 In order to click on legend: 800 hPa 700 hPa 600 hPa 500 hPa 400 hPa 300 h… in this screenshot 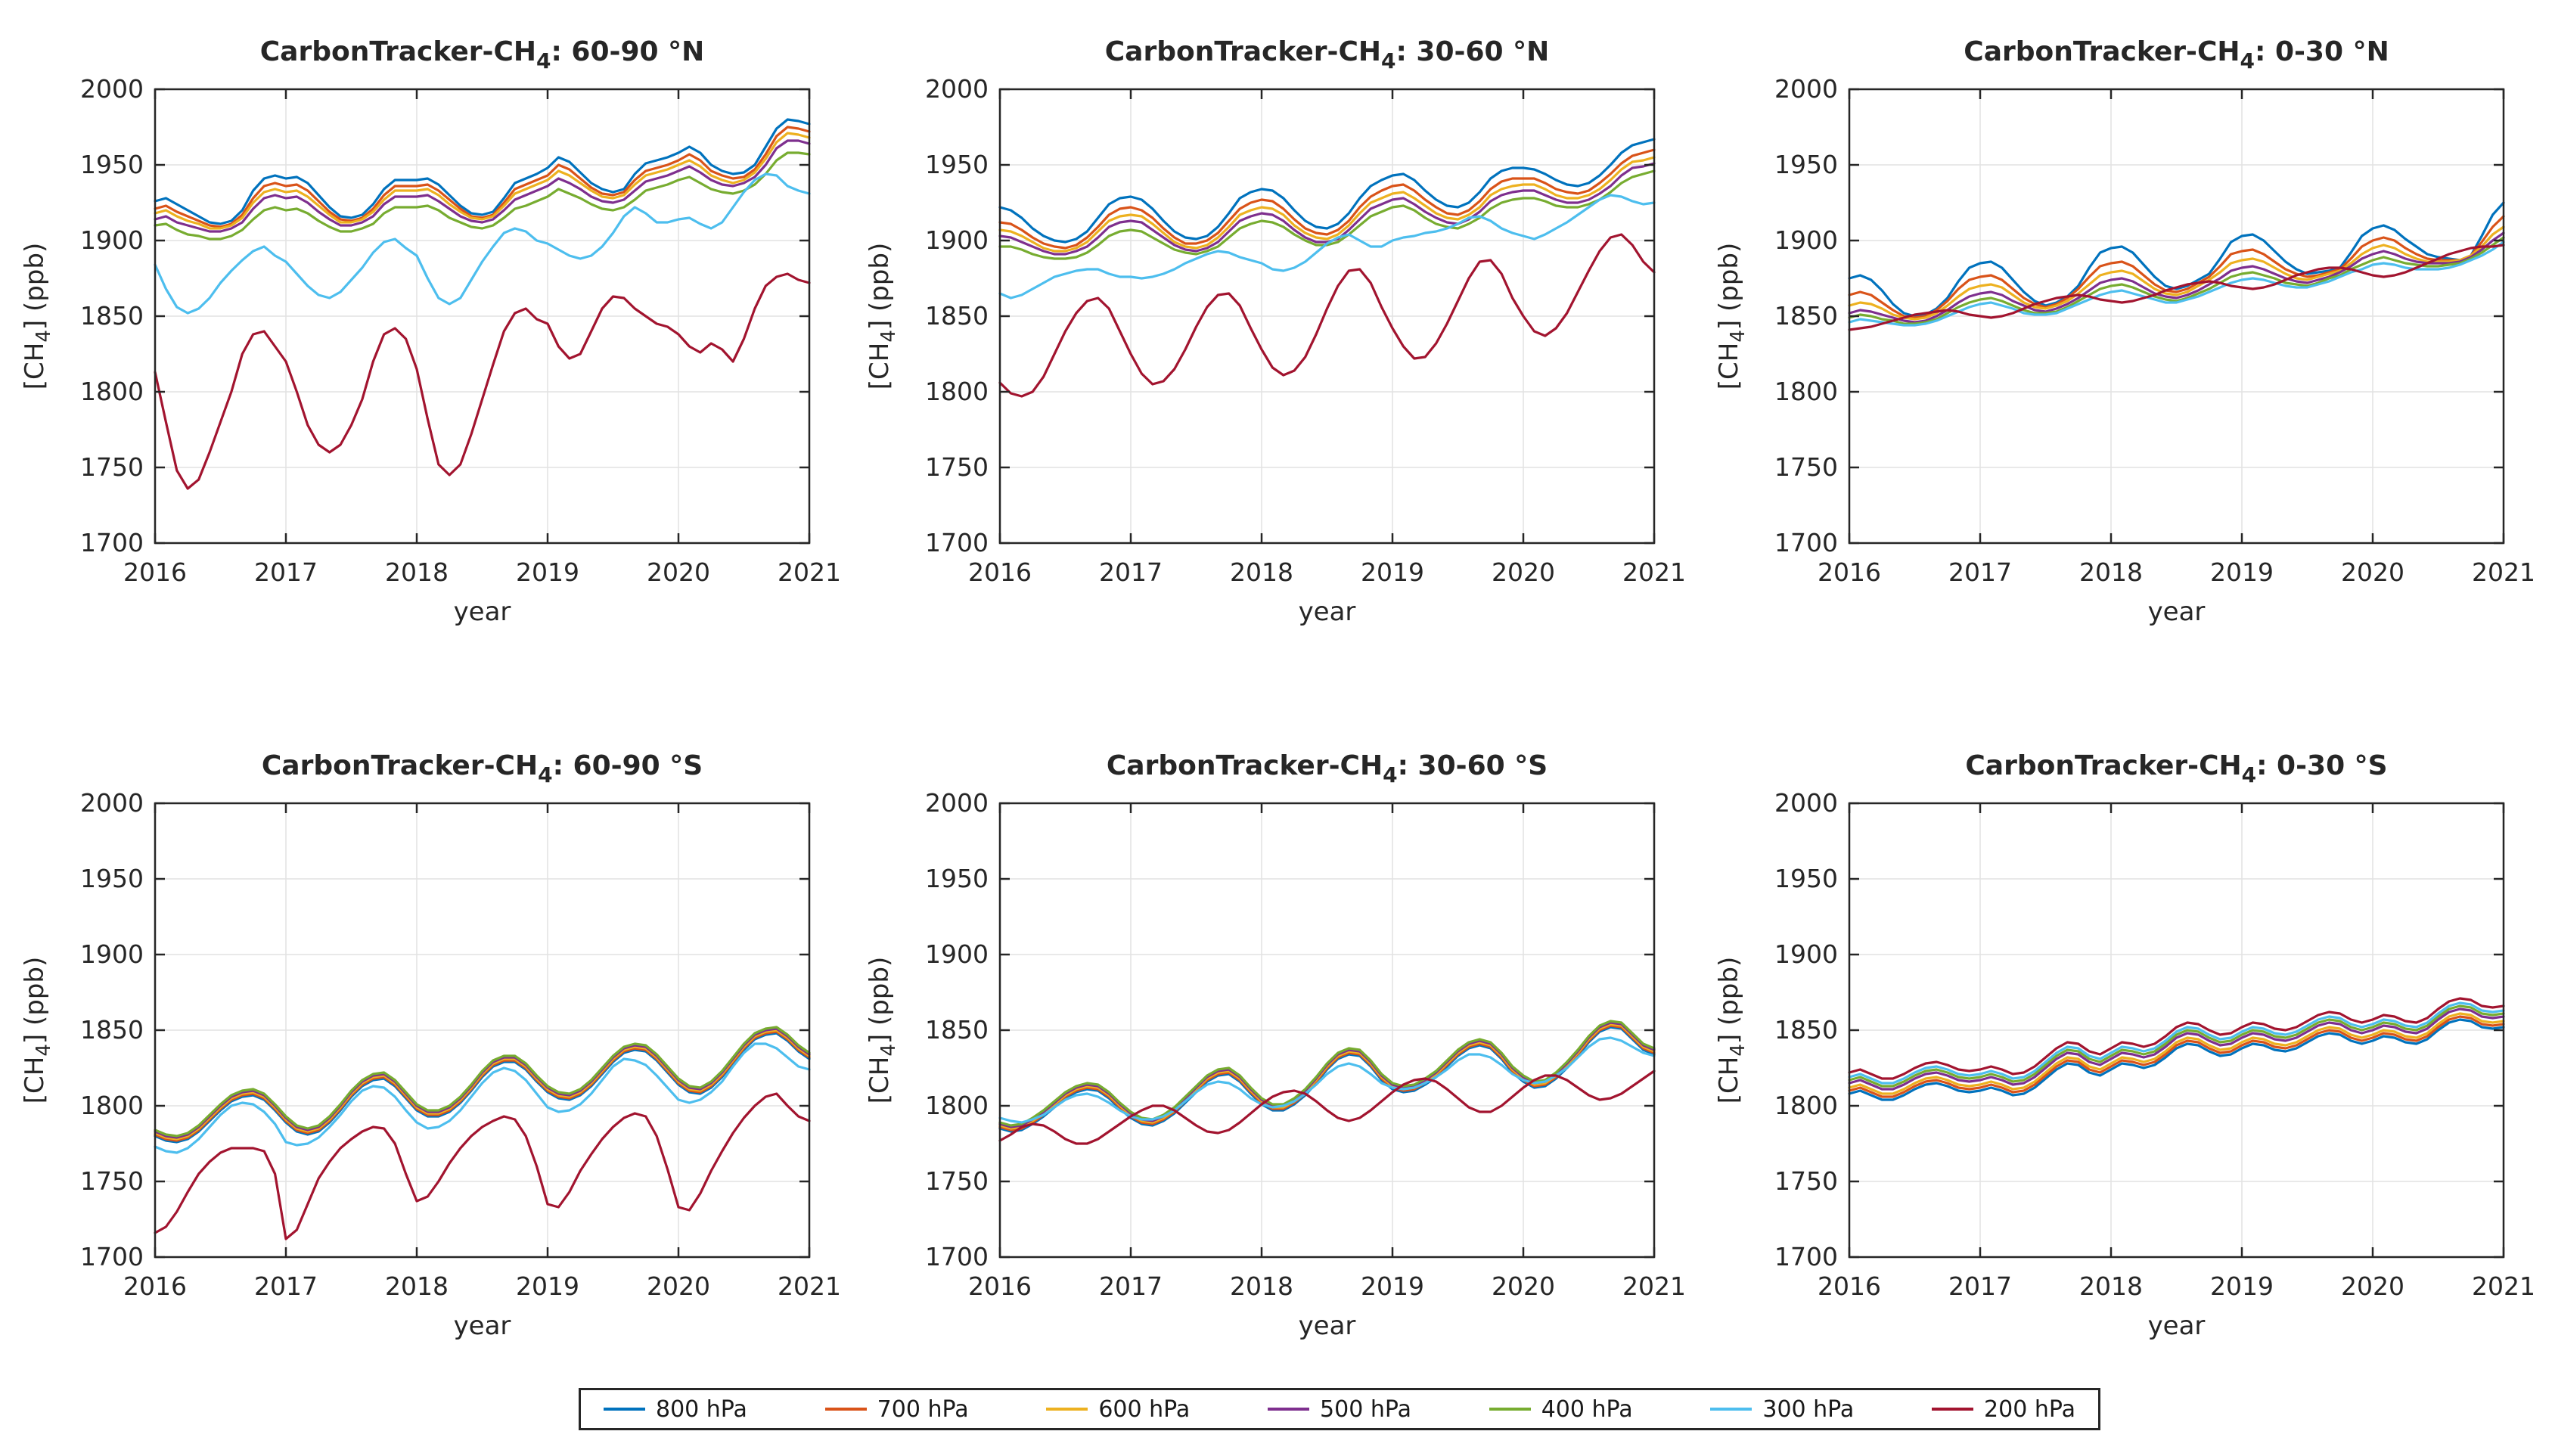, I will do `click(1339, 1409)`.